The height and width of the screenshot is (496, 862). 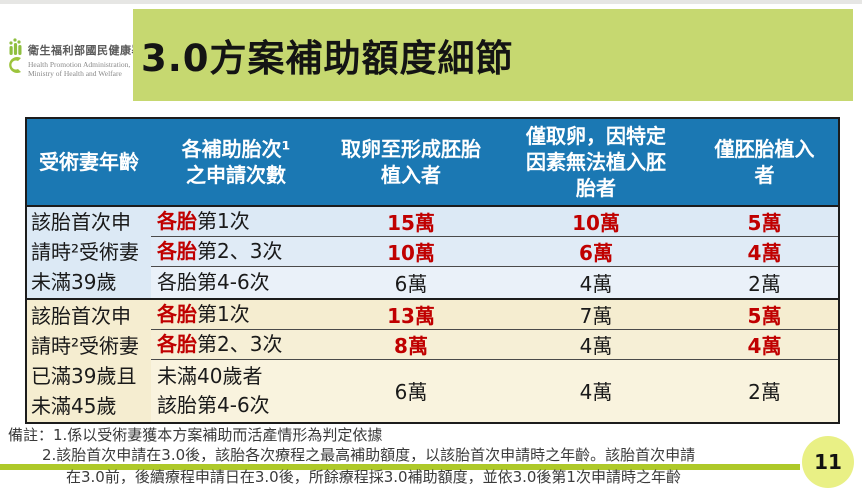 What do you see at coordinates (411, 313) in the screenshot?
I see `value-cell: 13萬` at bounding box center [411, 313].